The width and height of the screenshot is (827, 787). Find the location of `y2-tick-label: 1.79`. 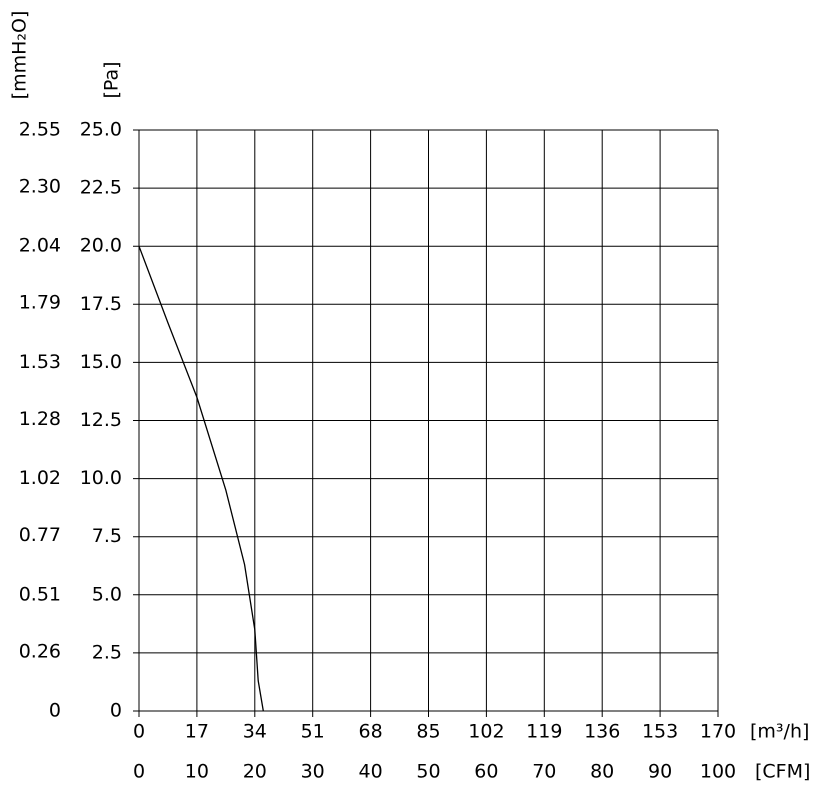

y2-tick-label: 1.79 is located at coordinates (40, 303).